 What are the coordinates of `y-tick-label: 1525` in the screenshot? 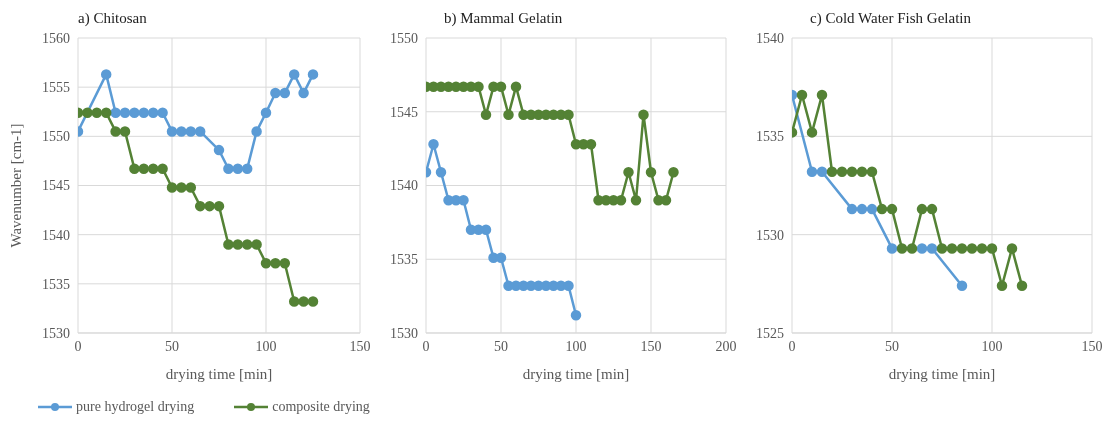 It's located at (770, 333).